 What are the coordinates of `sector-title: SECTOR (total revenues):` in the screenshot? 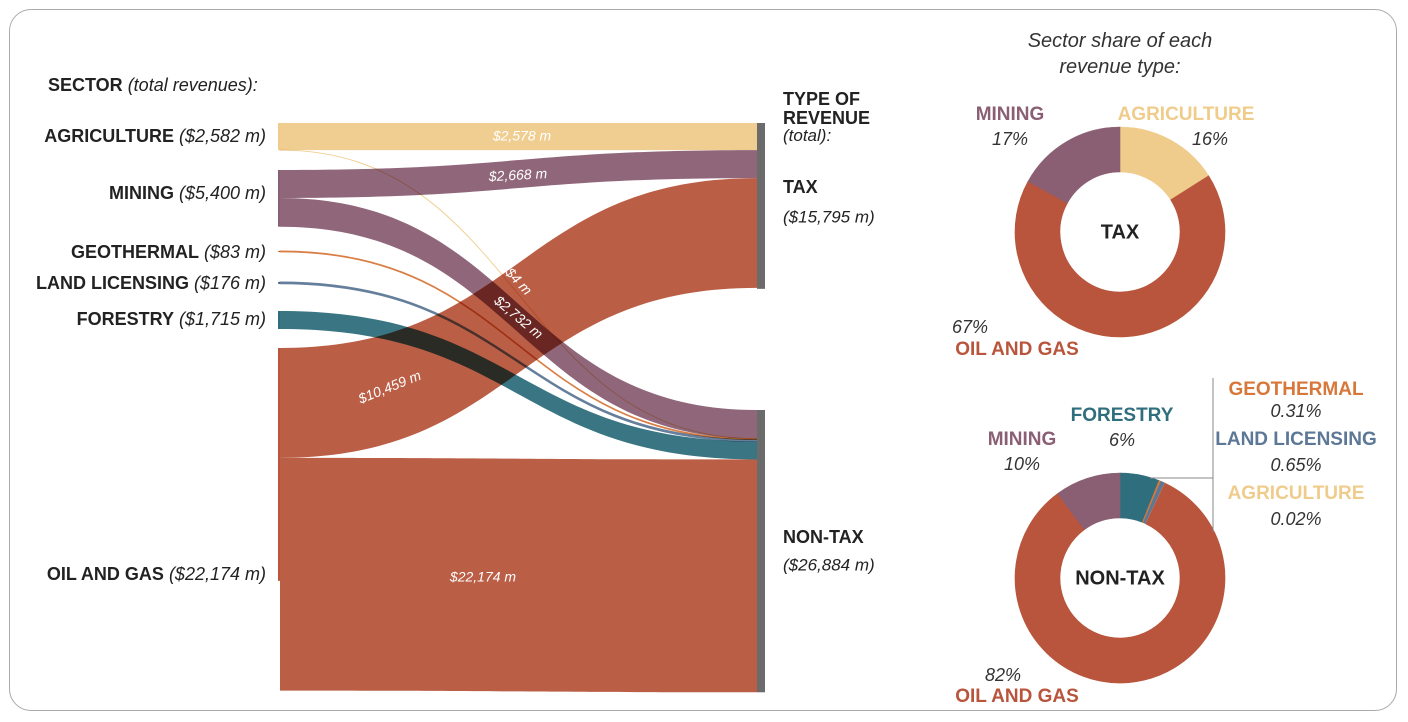 It's located at (153, 85).